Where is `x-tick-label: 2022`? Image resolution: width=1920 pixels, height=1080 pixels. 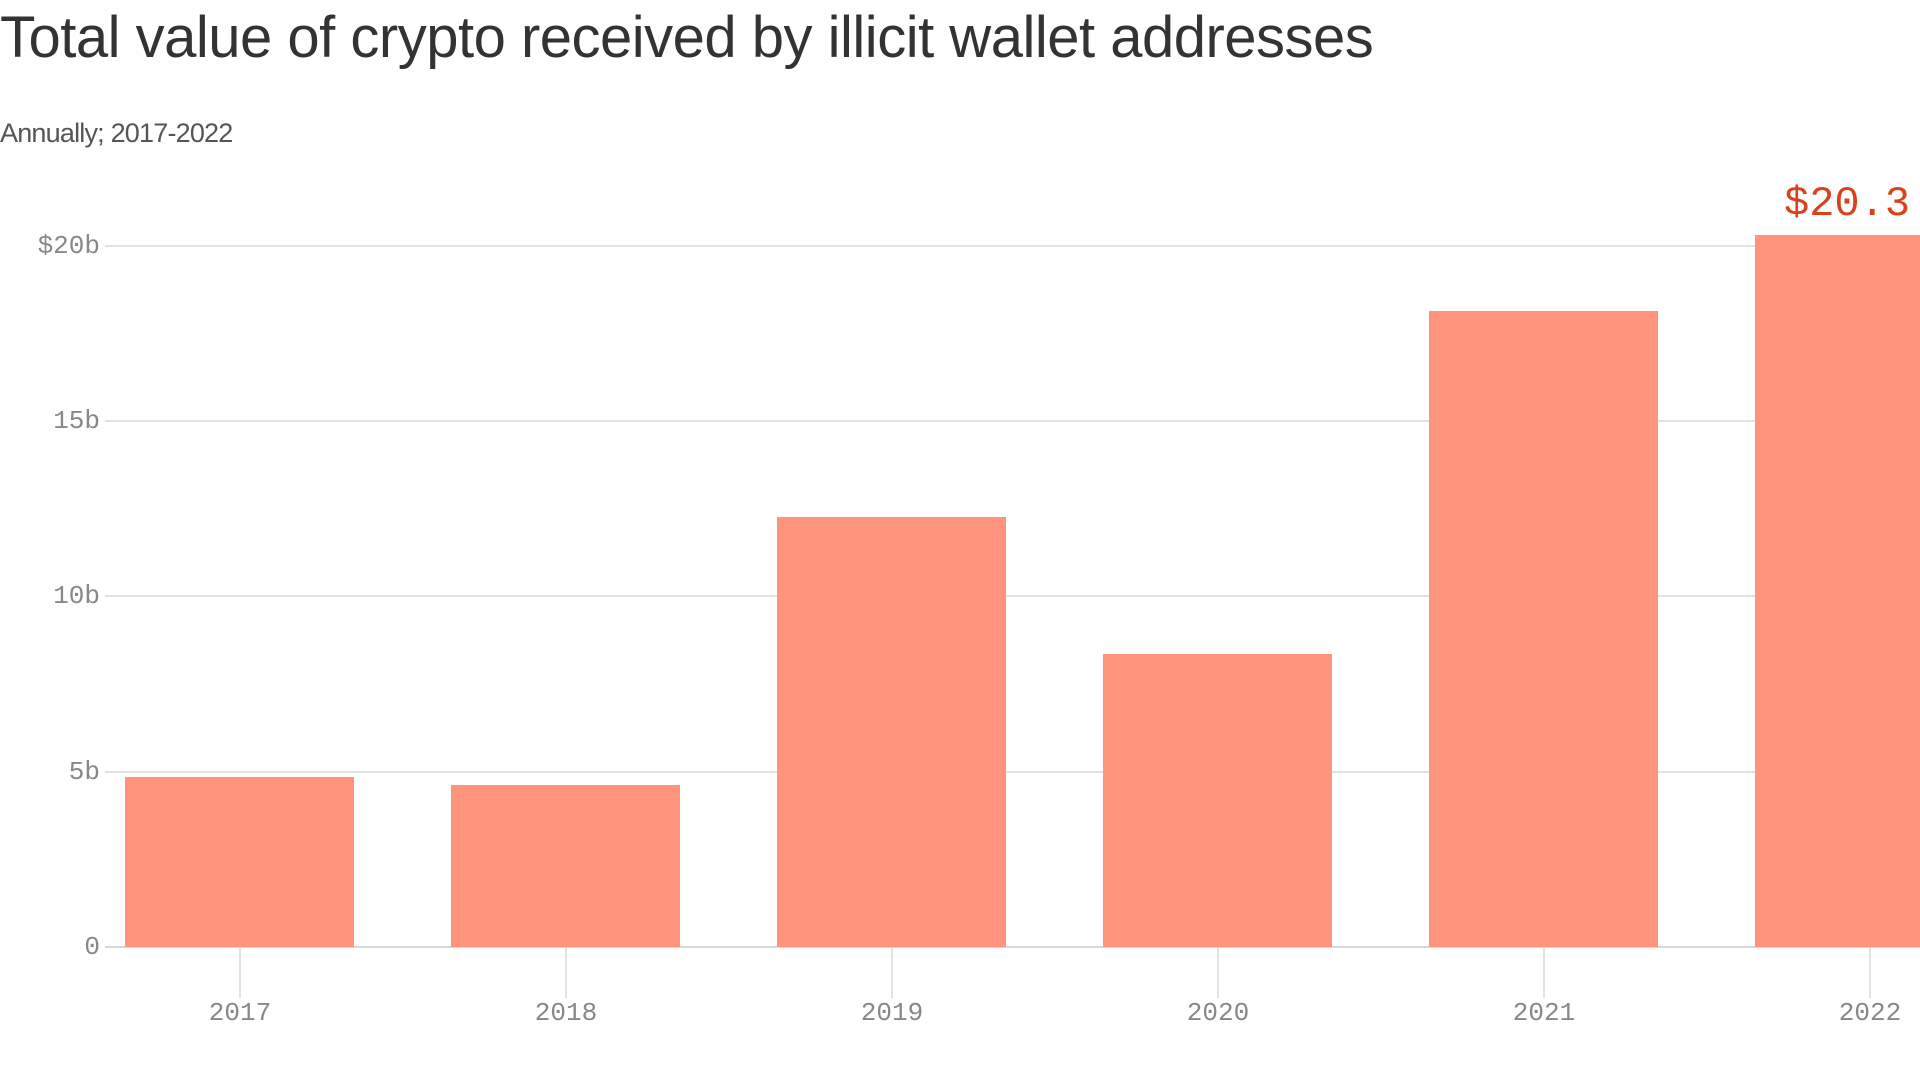 x-tick-label: 2022 is located at coordinates (1870, 1013).